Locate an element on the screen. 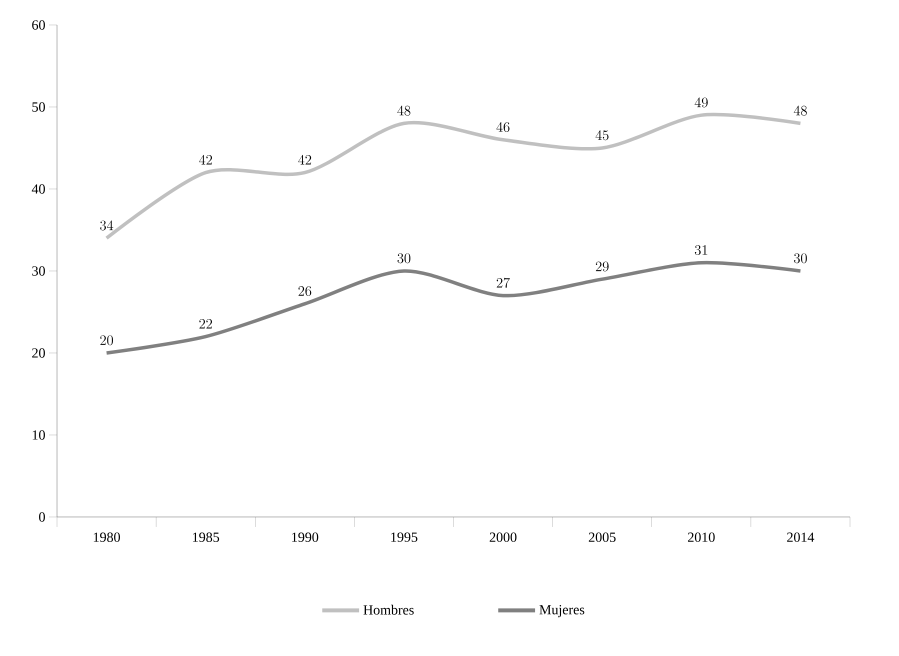 The height and width of the screenshot is (656, 899). x-tick-label: 1980 is located at coordinates (107, 537).